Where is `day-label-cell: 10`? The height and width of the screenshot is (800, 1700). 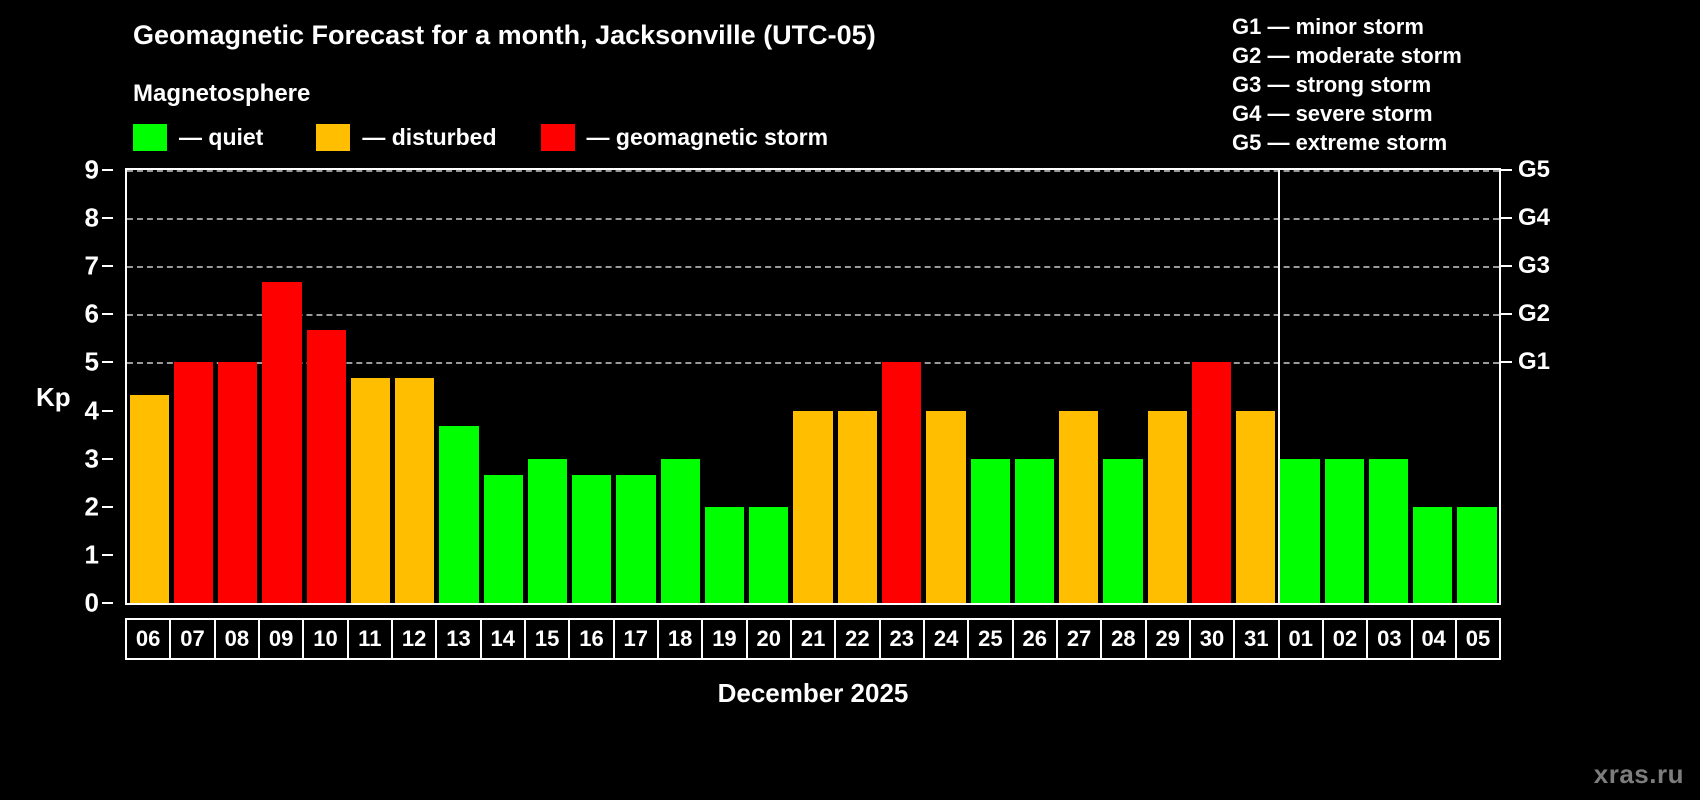
day-label-cell: 10 is located at coordinates (325, 639).